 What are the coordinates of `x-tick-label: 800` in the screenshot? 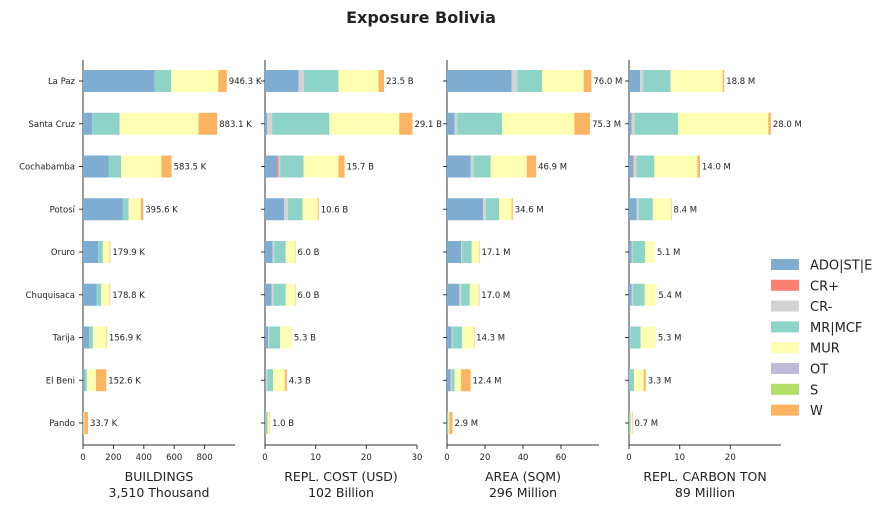 It's located at (204, 458).